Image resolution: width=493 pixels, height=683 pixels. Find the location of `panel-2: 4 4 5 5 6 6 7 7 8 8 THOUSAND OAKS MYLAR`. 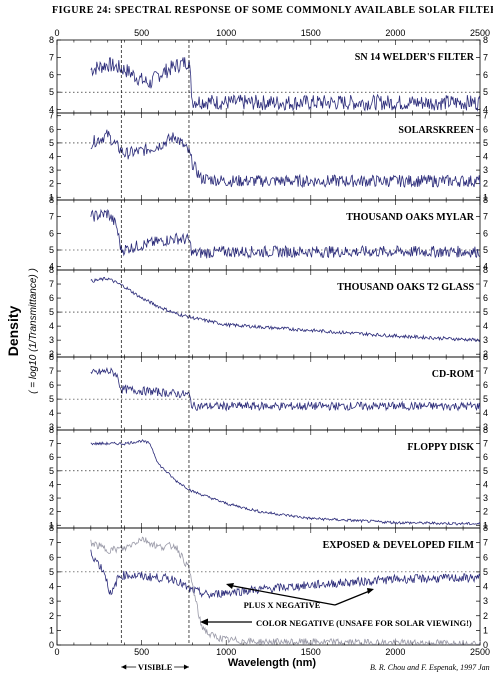

panel-2: 4 4 5 5 6 6 7 7 8 8 THOUSAND OAKS MYLAR is located at coordinates (268, 233).